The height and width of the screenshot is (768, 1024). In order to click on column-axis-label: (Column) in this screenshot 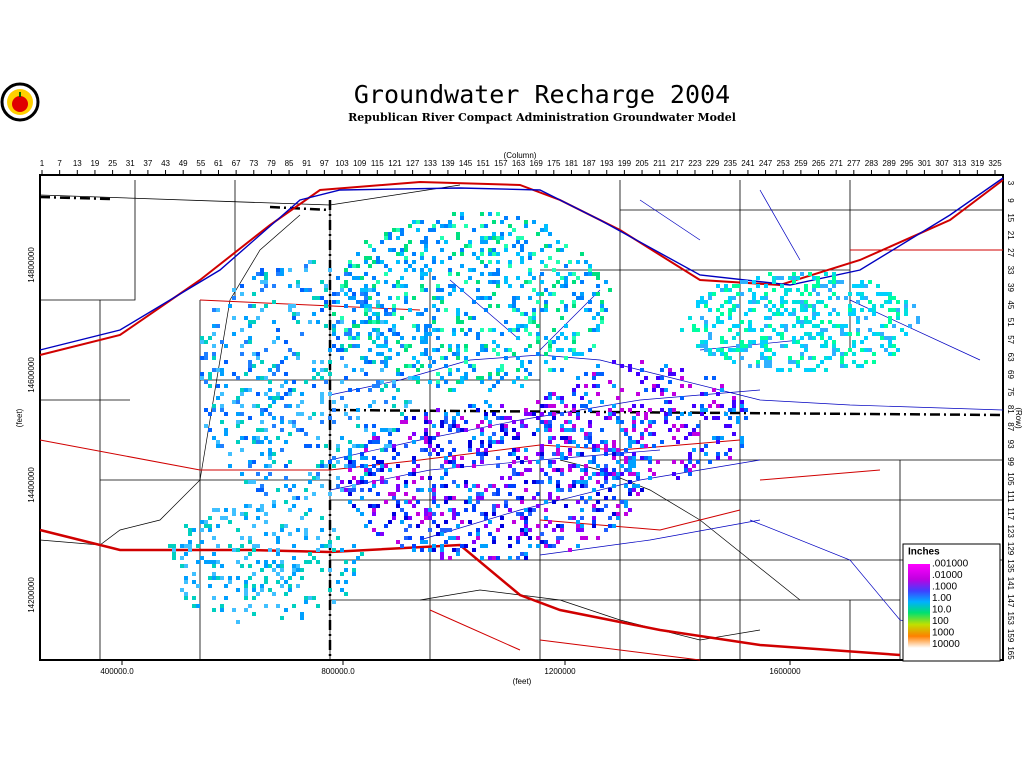, I will do `click(520, 155)`.